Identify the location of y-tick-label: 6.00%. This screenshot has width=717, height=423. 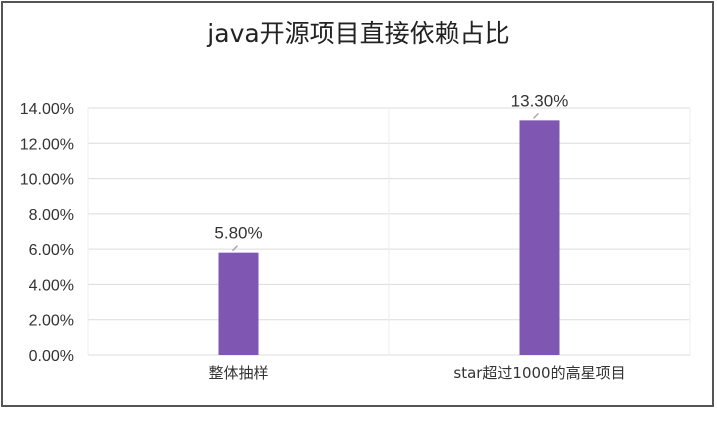
(51, 250).